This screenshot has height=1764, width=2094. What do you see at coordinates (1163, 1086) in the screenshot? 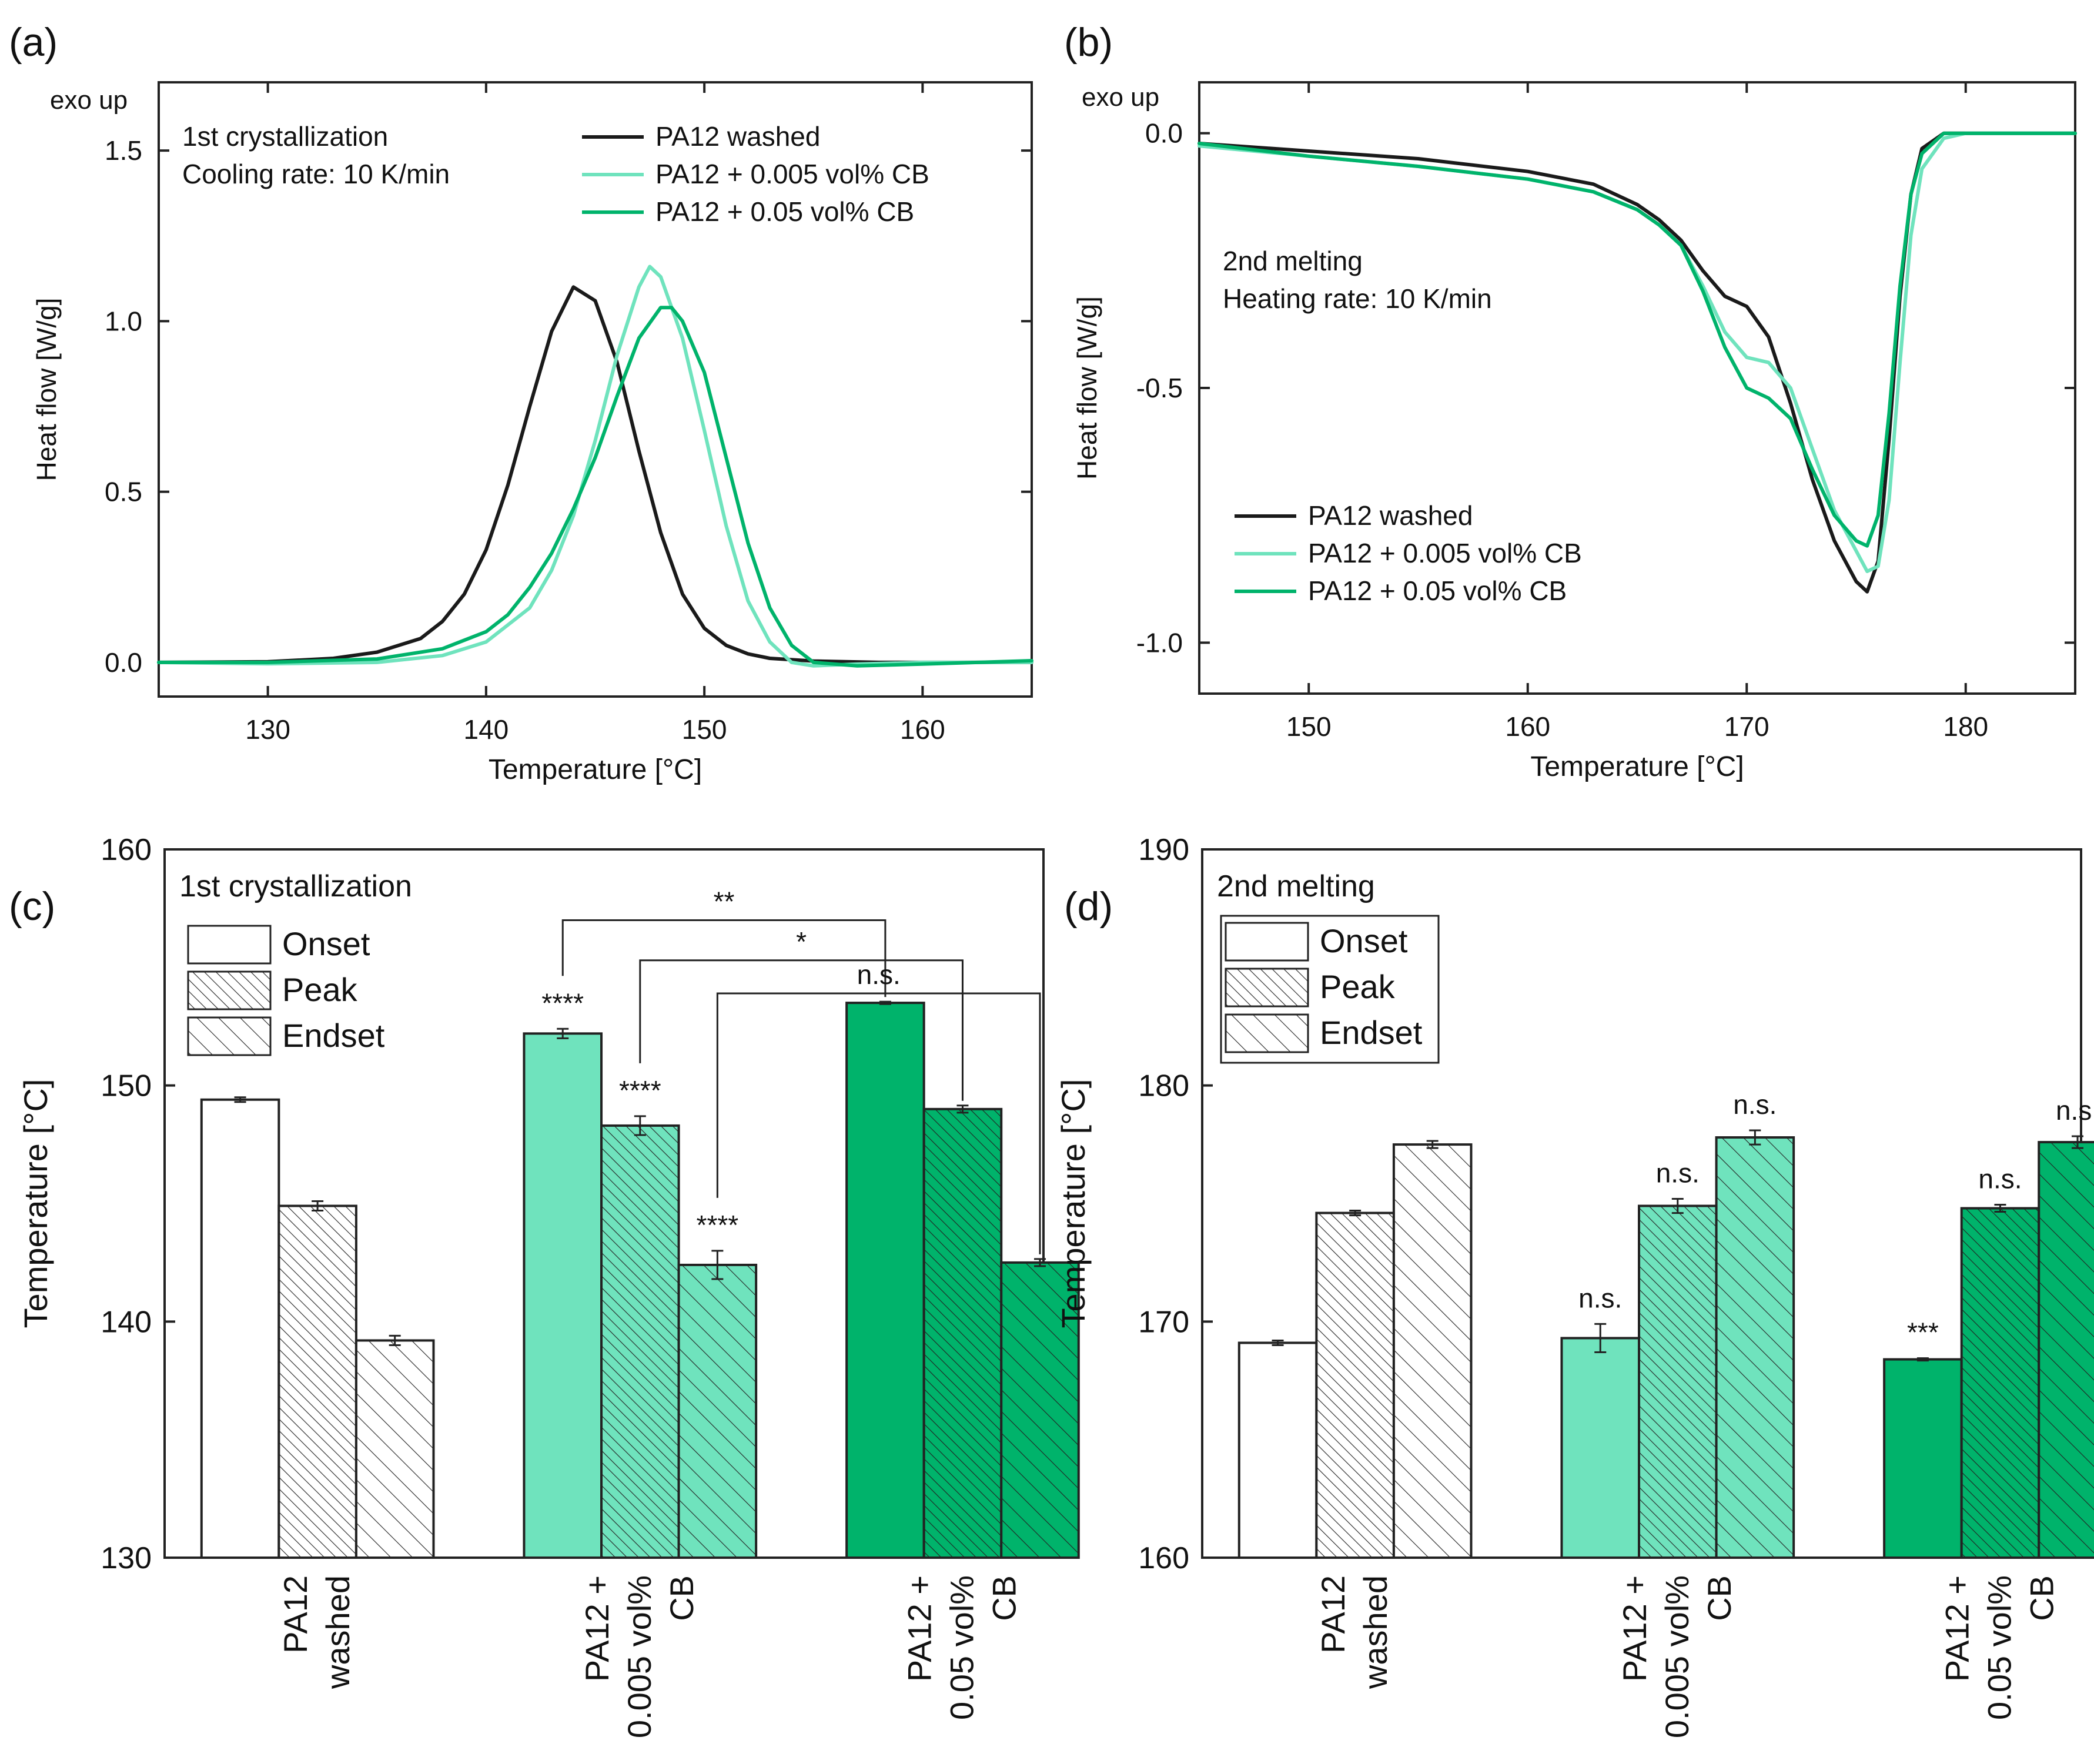
I see `y-tick-label: 180` at bounding box center [1163, 1086].